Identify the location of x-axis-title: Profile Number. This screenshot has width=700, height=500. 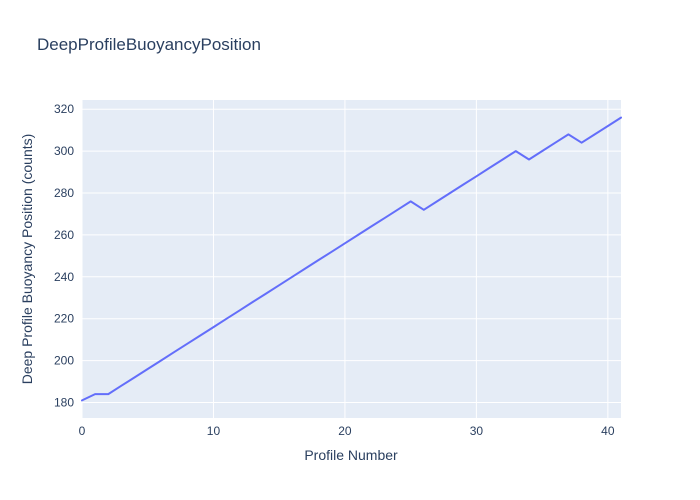
(351, 455).